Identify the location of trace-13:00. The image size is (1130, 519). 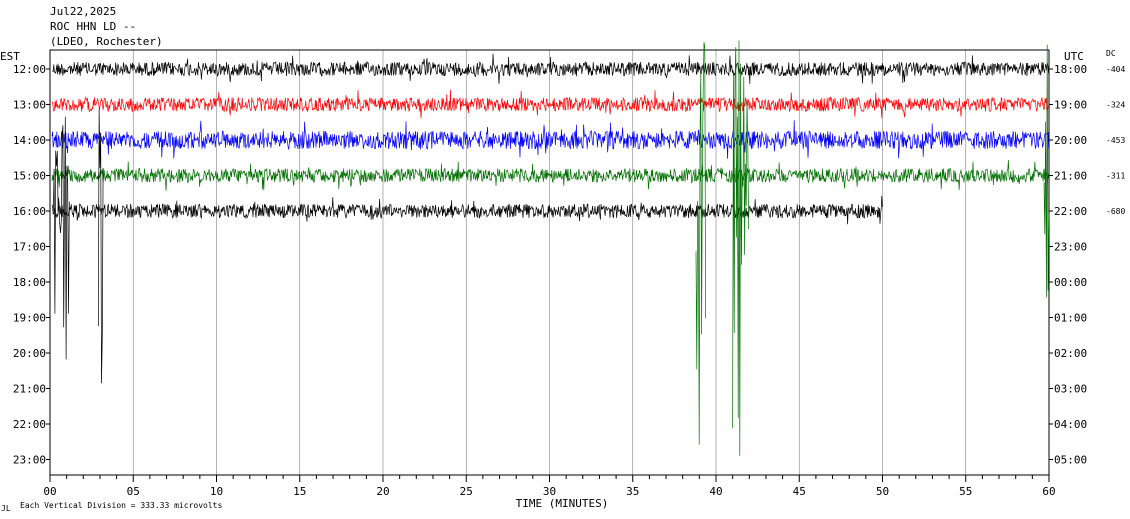
(550, 104).